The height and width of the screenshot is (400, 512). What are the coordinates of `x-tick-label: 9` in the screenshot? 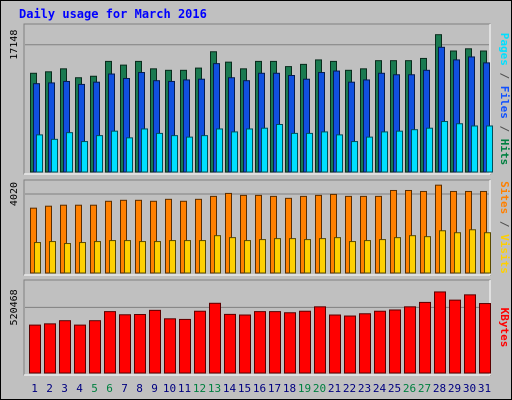 It's located at (154, 388).